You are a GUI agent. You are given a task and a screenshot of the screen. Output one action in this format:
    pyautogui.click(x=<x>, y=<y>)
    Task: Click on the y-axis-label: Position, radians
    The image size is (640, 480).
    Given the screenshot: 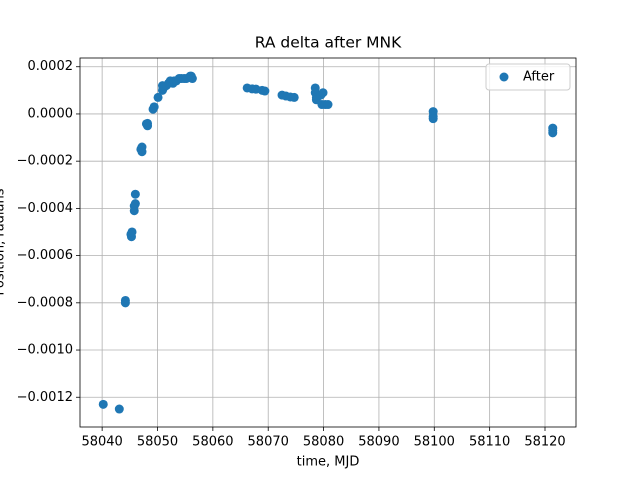 What is the action you would take?
    pyautogui.click(x=4, y=241)
    